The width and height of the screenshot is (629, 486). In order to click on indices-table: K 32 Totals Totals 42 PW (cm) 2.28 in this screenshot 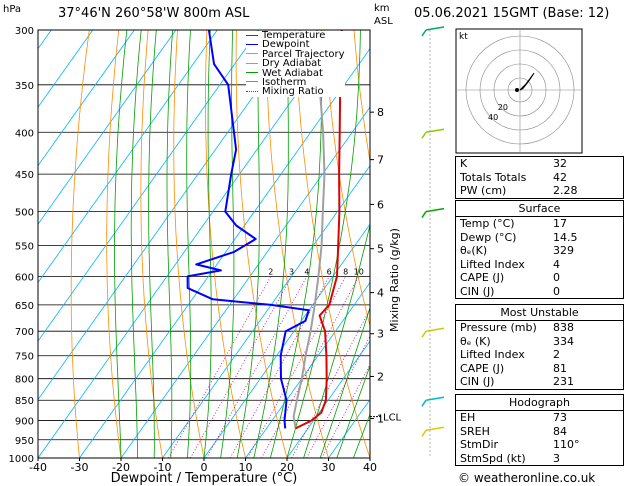, I will do `click(539, 177)`.